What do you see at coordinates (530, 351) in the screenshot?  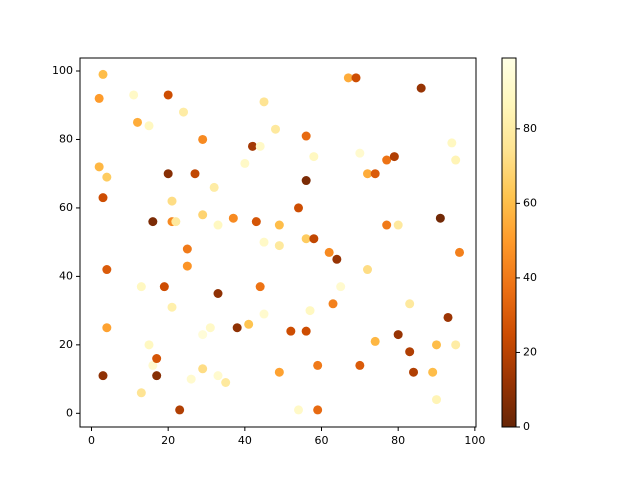 I see `colorbar-tick-label: 20` at bounding box center [530, 351].